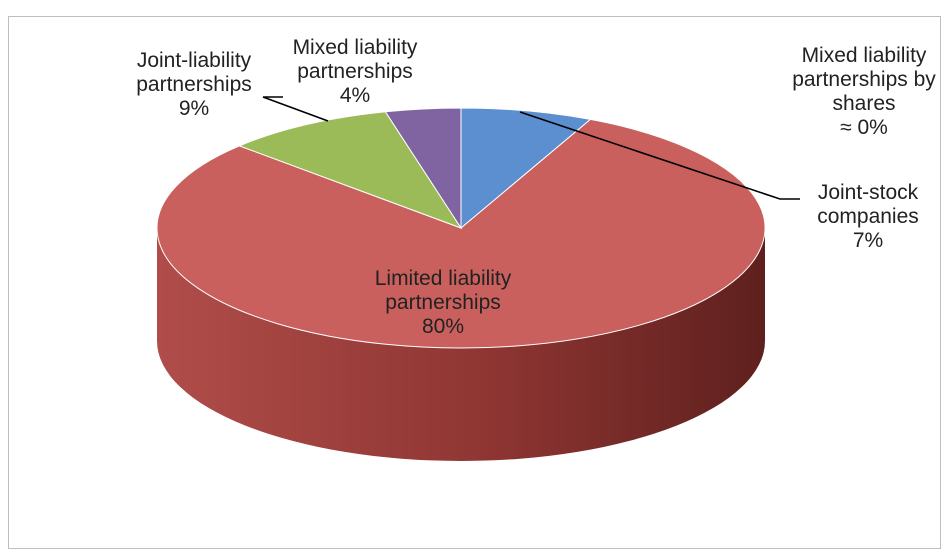 The width and height of the screenshot is (949, 552). I want to click on slice-value-4: ≈ 0%, so click(864, 127).